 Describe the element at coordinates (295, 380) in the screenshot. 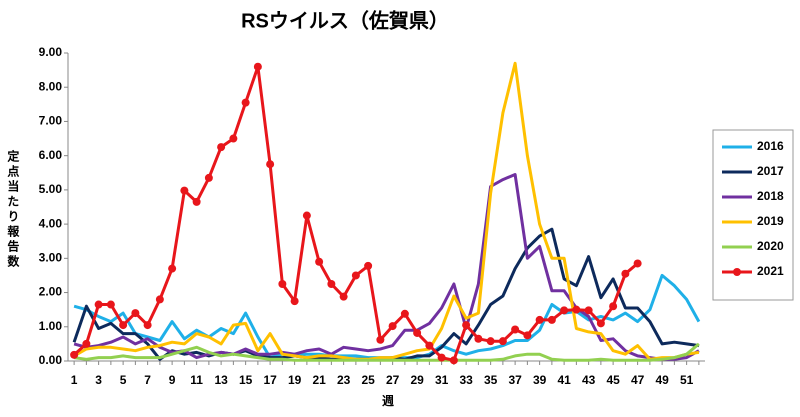

I see `x-tick-label: 19` at that location.